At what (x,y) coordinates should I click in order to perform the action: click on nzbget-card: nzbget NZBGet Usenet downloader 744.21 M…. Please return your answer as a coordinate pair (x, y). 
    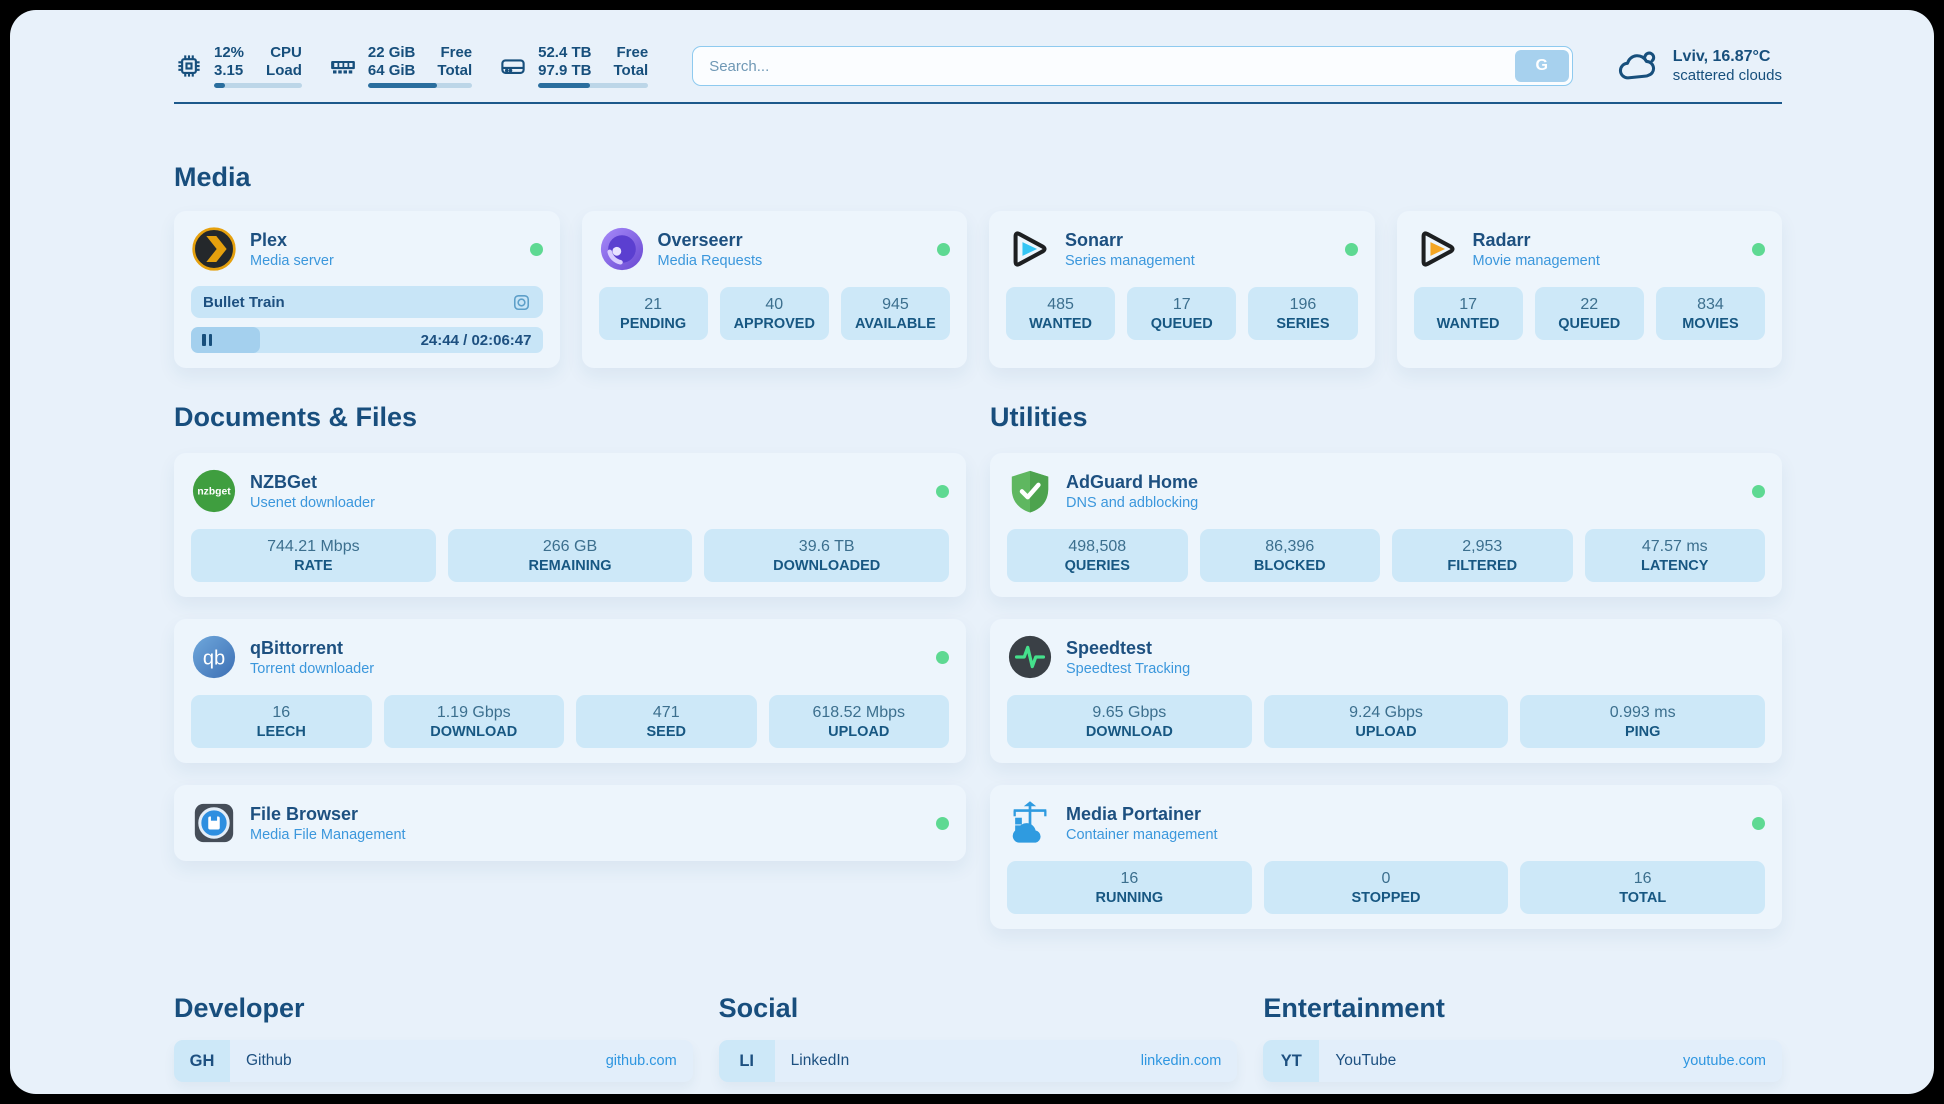
    Looking at the image, I should click on (570, 525).